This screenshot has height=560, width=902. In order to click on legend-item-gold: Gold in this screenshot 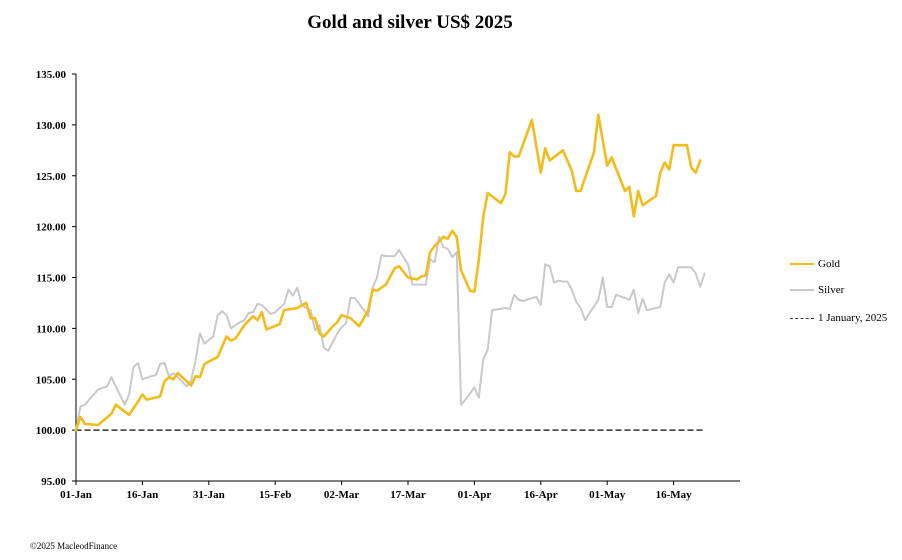, I will do `click(845, 264)`.